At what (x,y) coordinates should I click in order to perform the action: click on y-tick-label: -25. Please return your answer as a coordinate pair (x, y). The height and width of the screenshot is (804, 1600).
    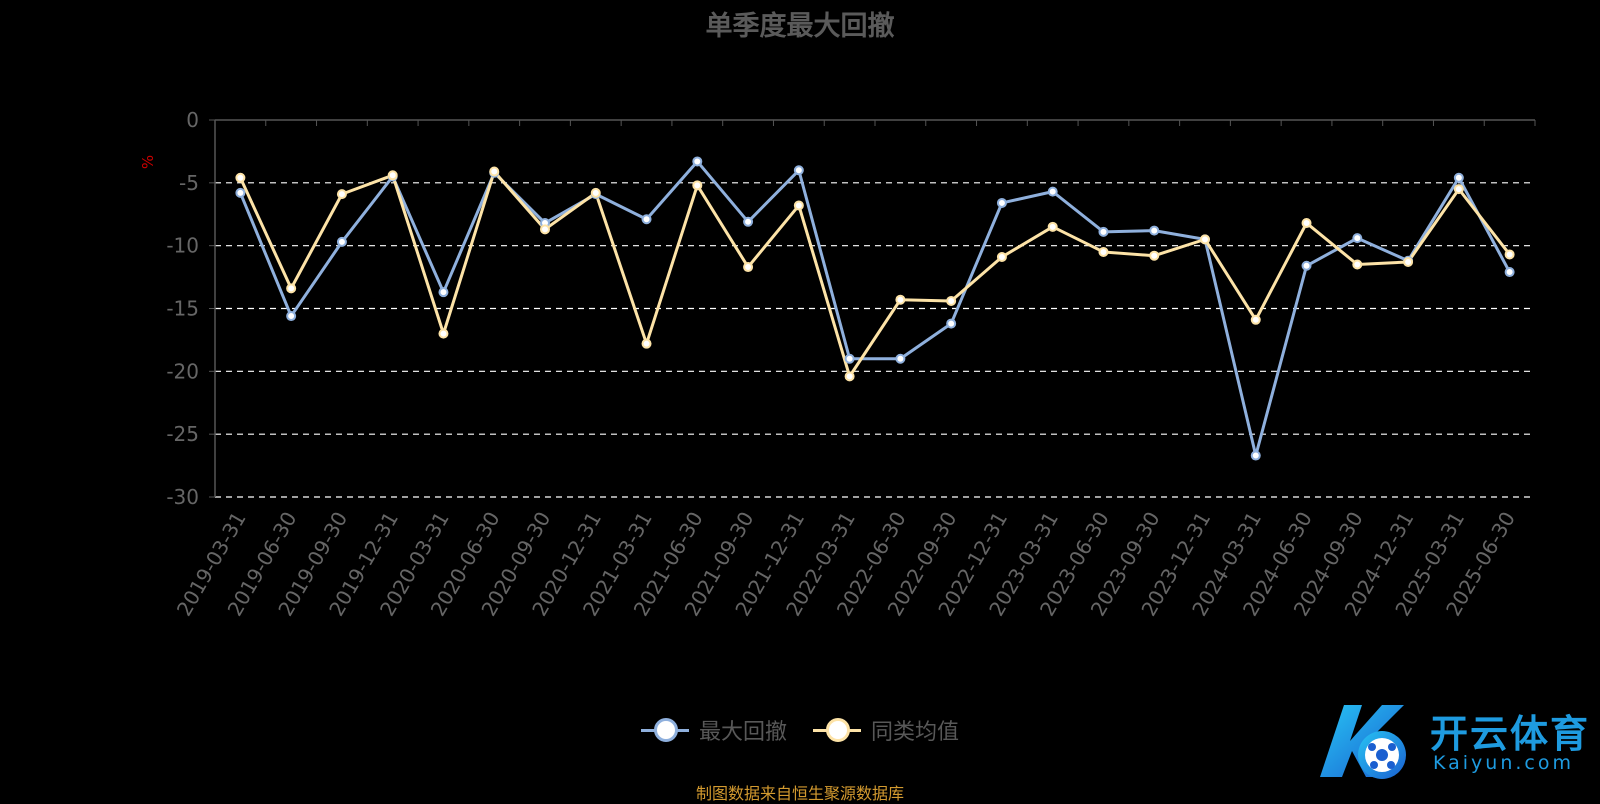
    Looking at the image, I should click on (182, 434).